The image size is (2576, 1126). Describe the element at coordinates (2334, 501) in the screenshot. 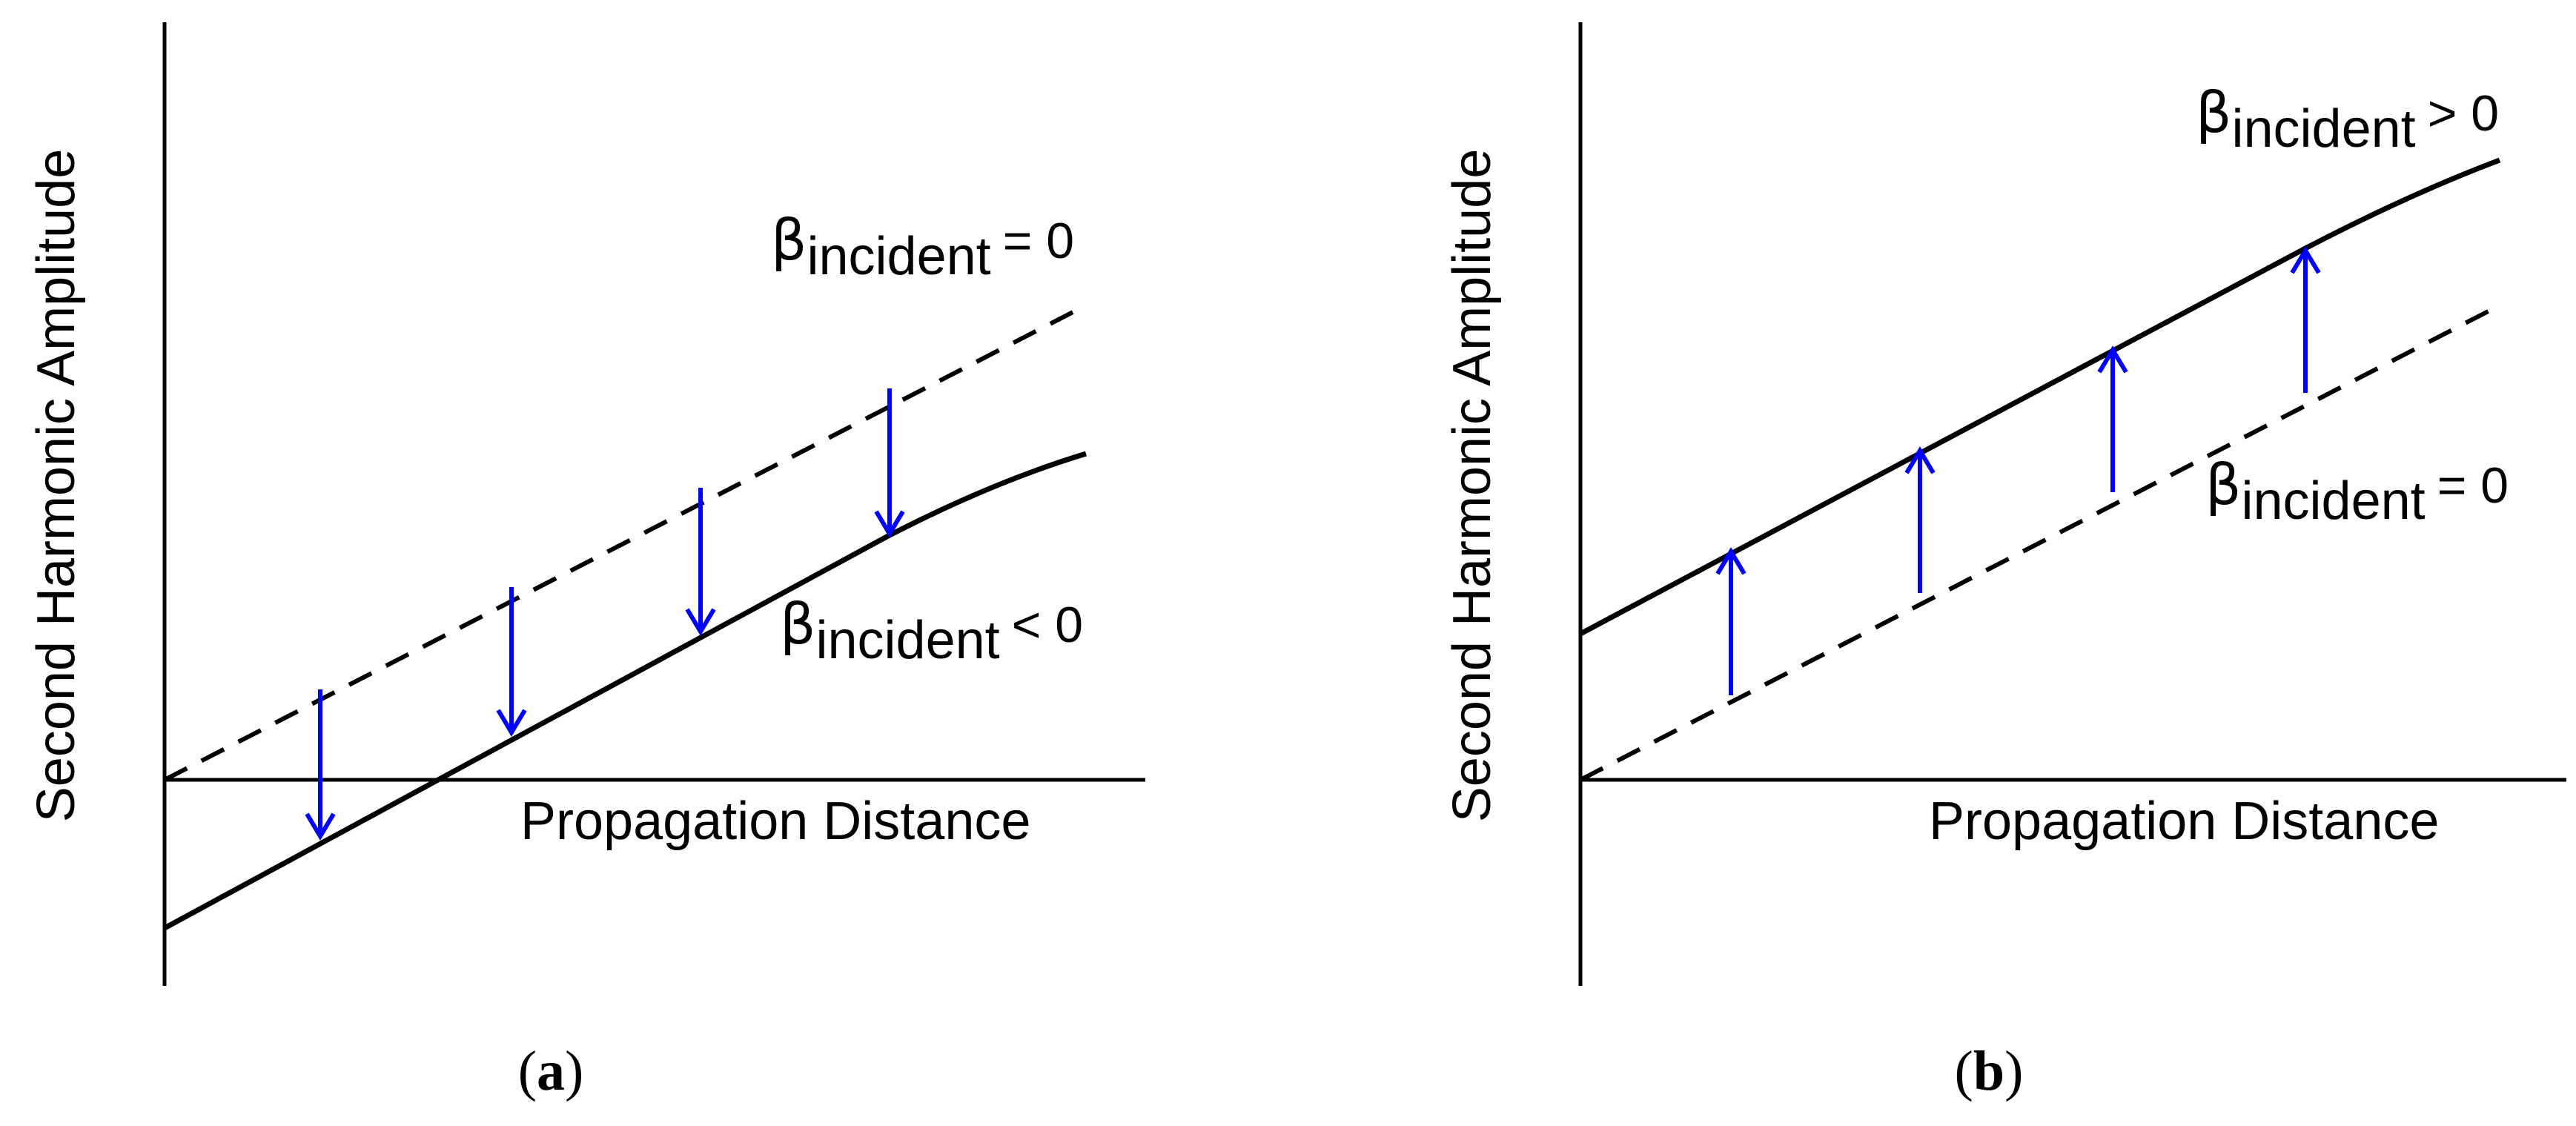

I see `panel-b-dashed-label-subscript: incident` at that location.